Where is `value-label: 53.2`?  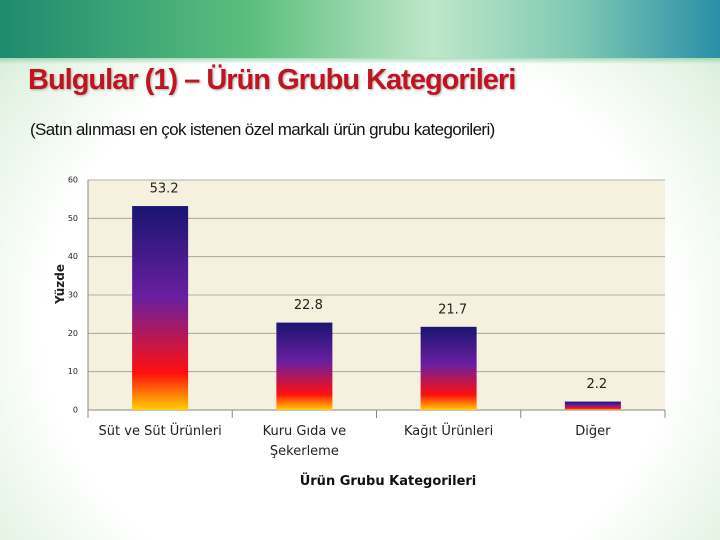
value-label: 53.2 is located at coordinates (164, 189).